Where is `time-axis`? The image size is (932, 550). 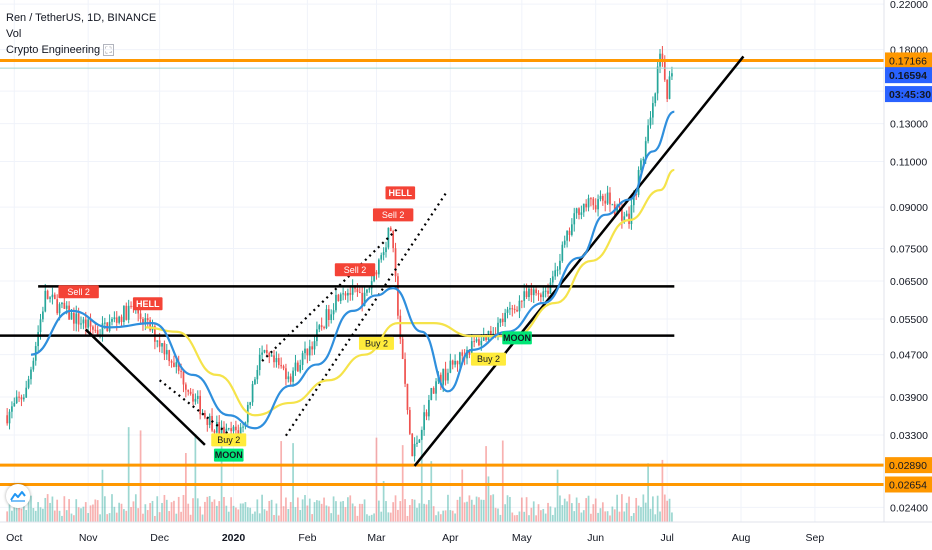
time-axis is located at coordinates (466, 536).